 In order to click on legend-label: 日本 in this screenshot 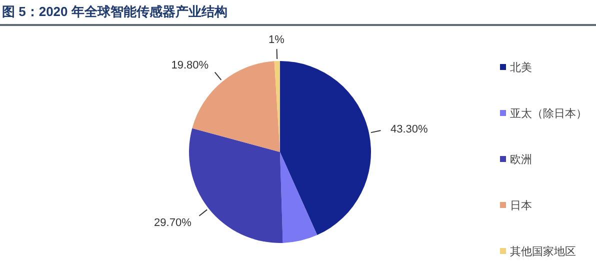, I will do `click(521, 205)`.